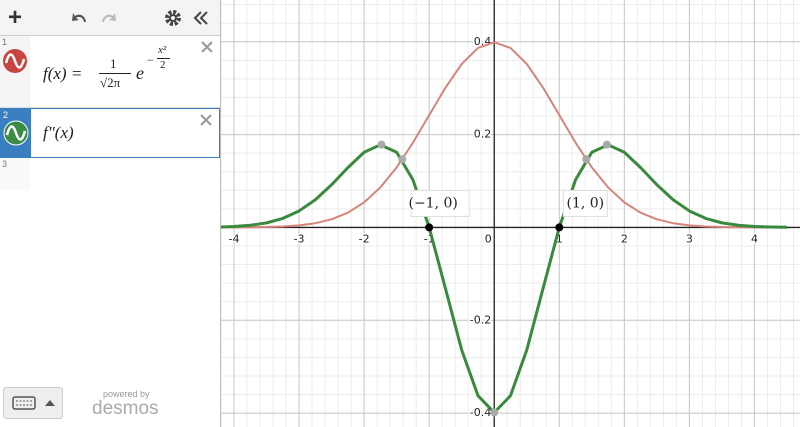 This screenshot has height=427, width=800. I want to click on expression-lhs: f(x) =, so click(63, 73).